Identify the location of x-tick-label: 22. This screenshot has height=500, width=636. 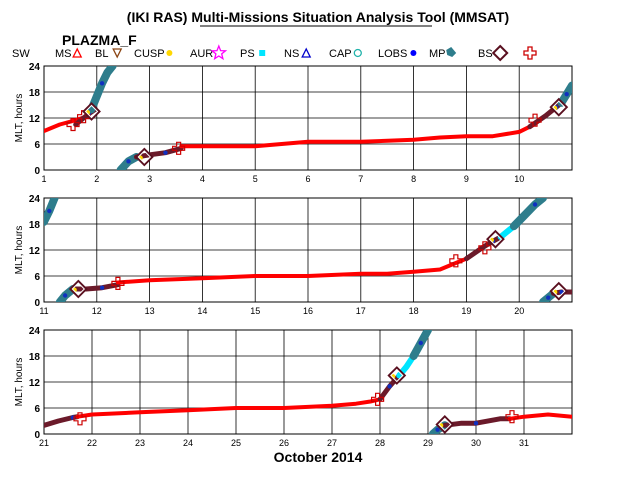
(92, 443).